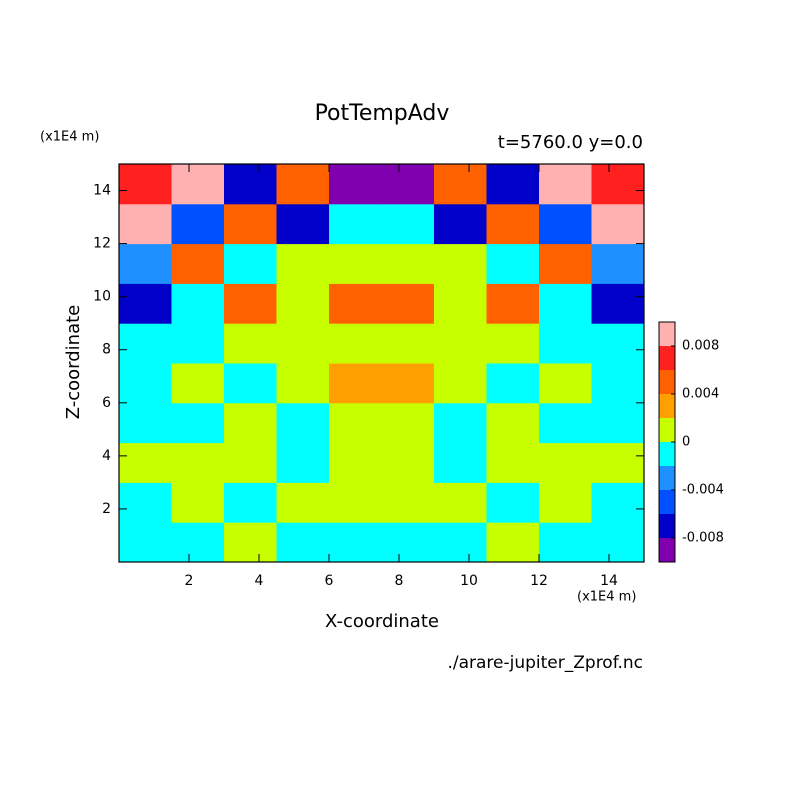 This screenshot has height=804, width=804. Describe the element at coordinates (570, 142) in the screenshot. I see `subtitle: t=5760.0 y=0.0` at that location.